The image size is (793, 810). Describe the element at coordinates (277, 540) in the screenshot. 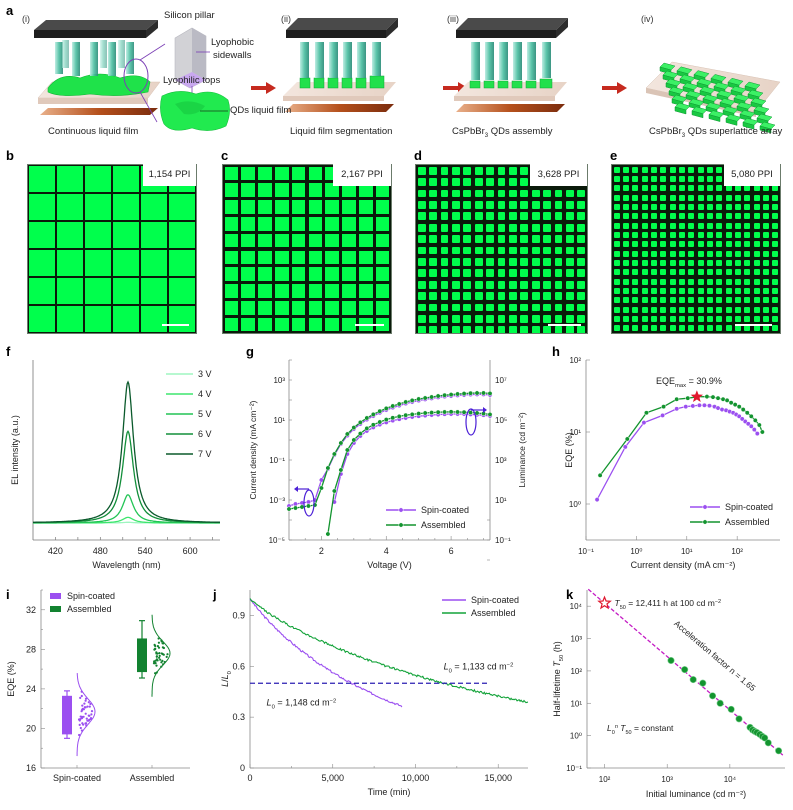

I see `left-tick-label: 10⁻⁵` at that location.